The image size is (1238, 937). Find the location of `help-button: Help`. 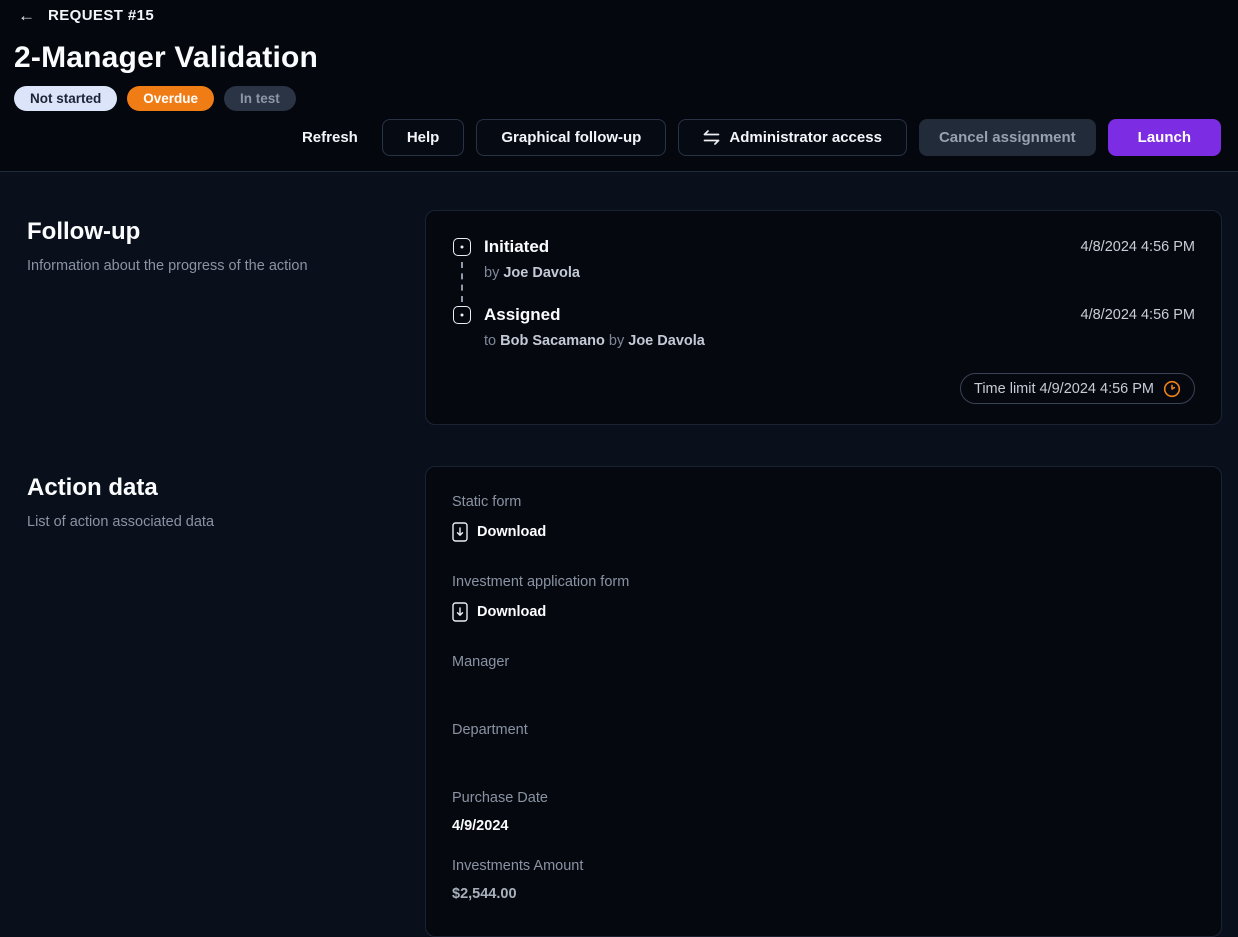

help-button: Help is located at coordinates (423, 137).